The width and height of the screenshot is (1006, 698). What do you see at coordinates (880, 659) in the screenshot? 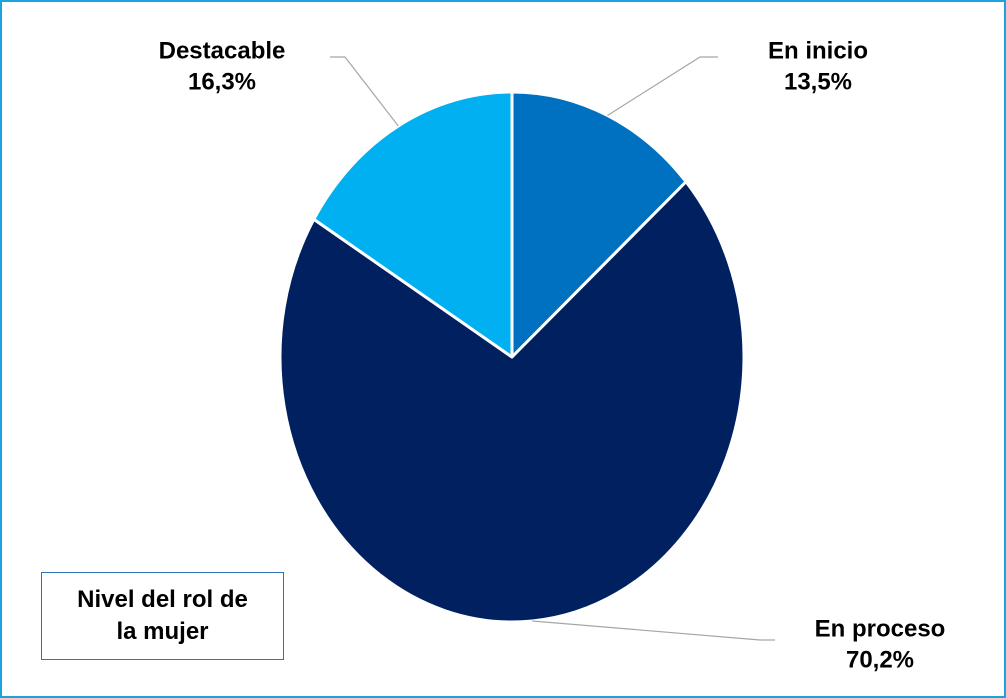
I see `slice-value-label: 70,2%` at bounding box center [880, 659].